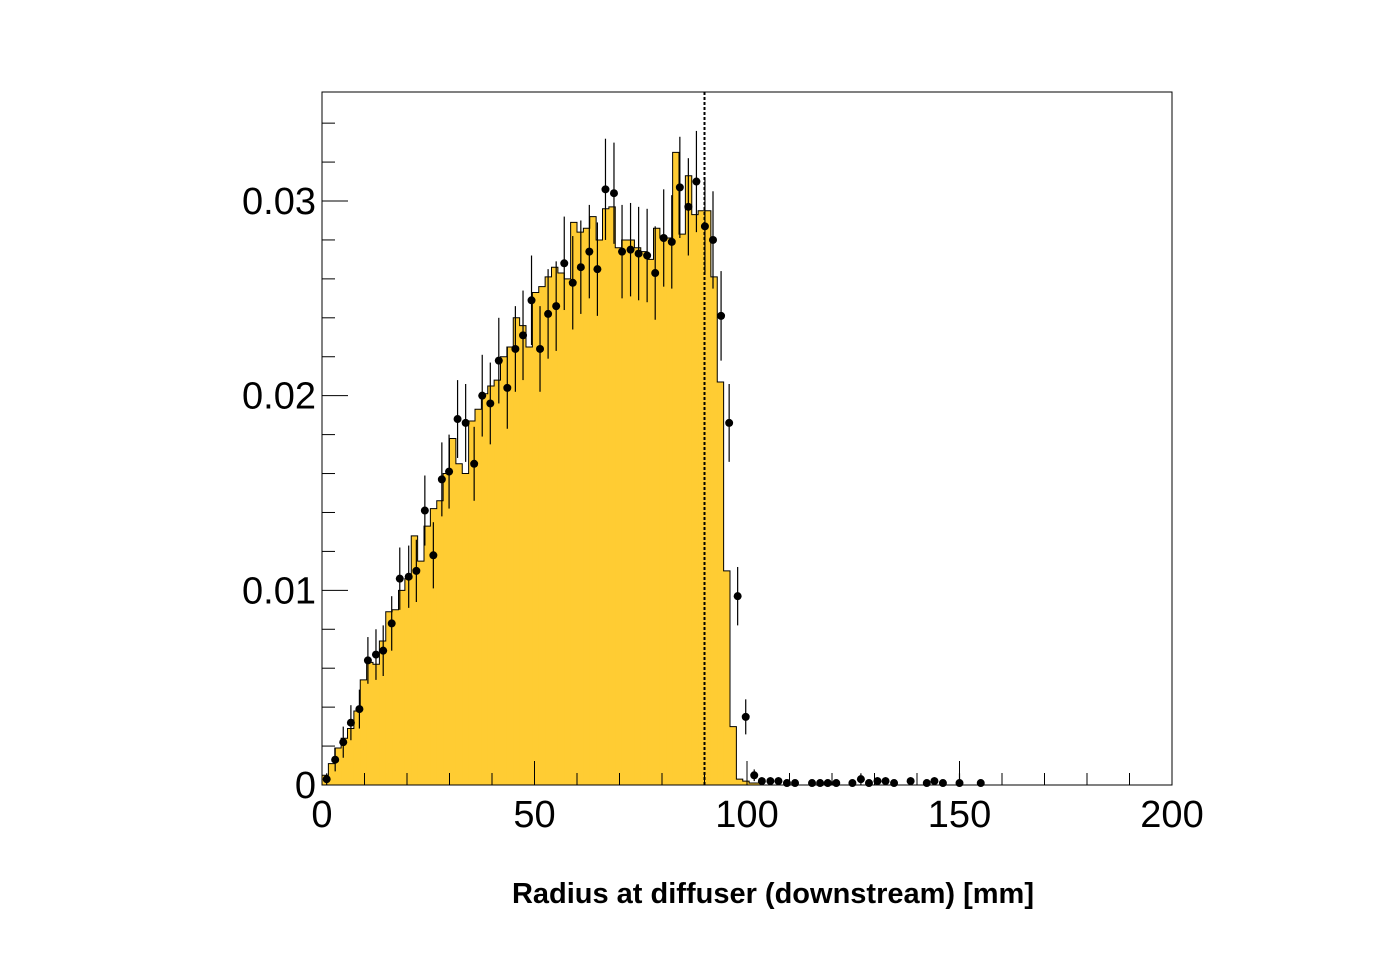 The width and height of the screenshot is (1396, 972). I want to click on y-tick-label: 0.02, so click(279, 397).